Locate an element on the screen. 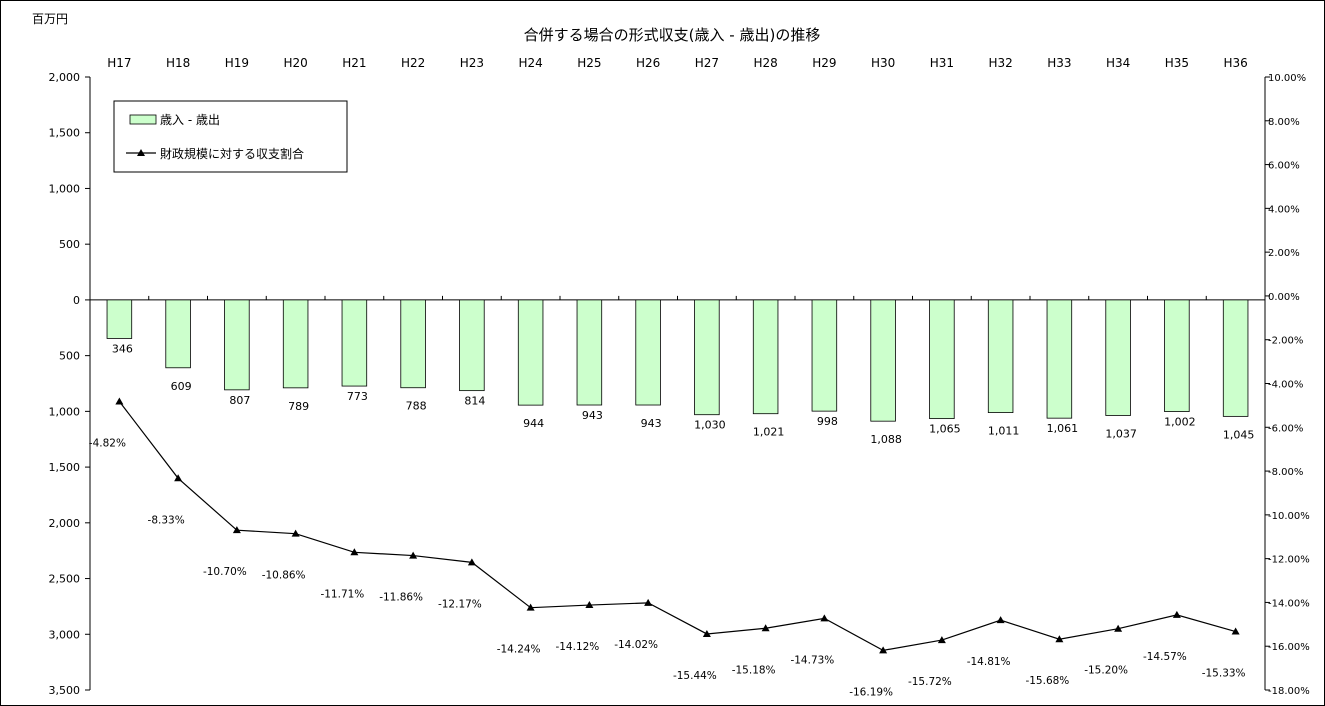  category-label: H22 is located at coordinates (413, 63).